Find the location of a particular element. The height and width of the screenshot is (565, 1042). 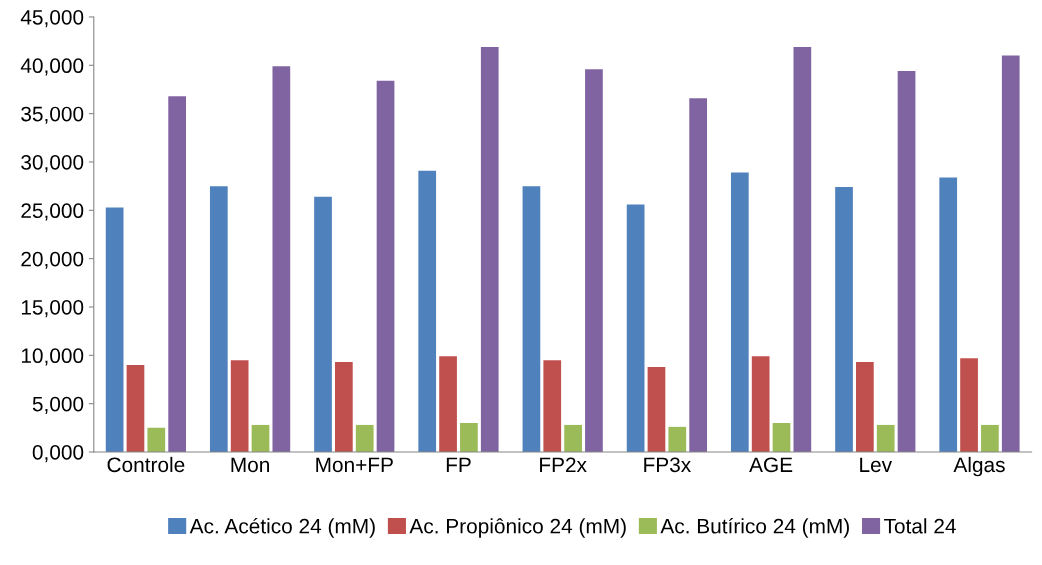

y-tick-label: 0,000 is located at coordinates (58, 454).